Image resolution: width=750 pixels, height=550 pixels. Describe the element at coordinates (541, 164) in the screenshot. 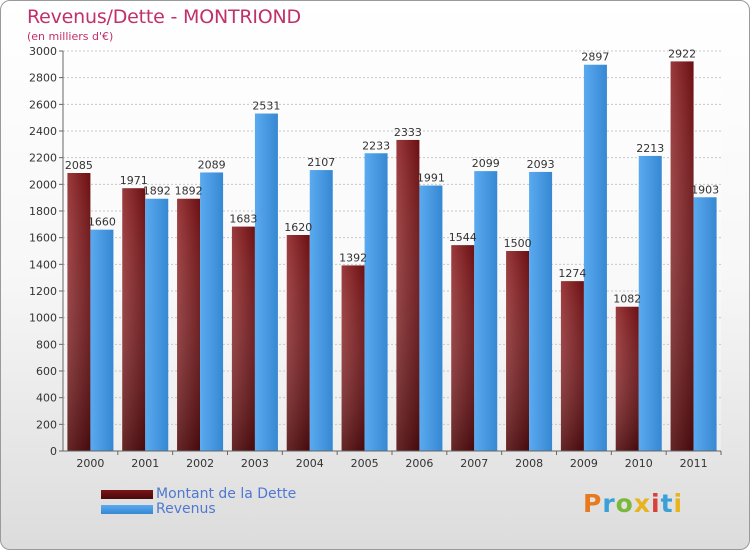

I see `data-label-revenus: 2093` at that location.